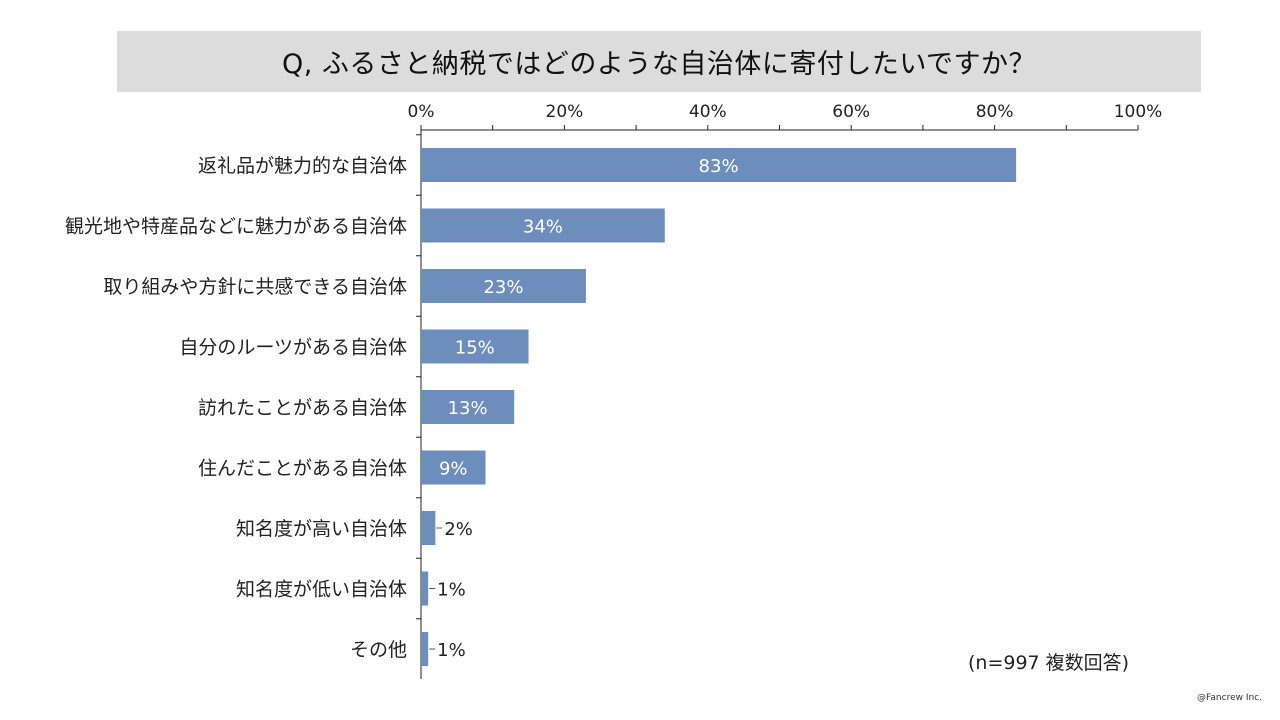 This screenshot has width=1280, height=720. What do you see at coordinates (565, 112) in the screenshot?
I see `x-tick-label: 20%` at bounding box center [565, 112].